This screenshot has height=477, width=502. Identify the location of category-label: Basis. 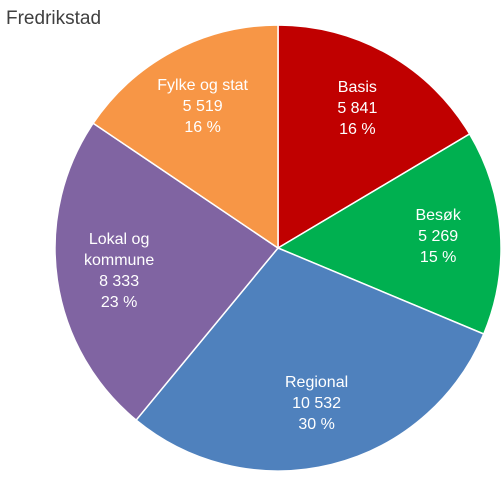
(357, 87).